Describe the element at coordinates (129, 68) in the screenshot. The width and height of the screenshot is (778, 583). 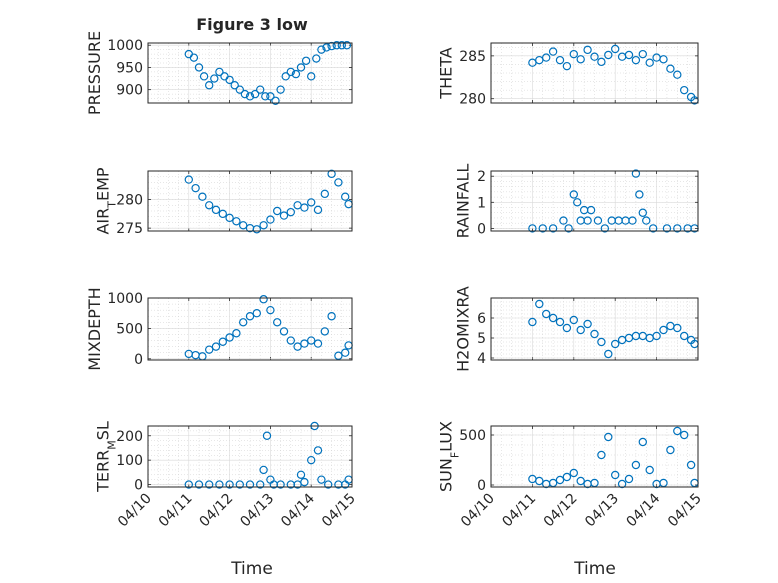
I see `y-tick-label: 950` at that location.